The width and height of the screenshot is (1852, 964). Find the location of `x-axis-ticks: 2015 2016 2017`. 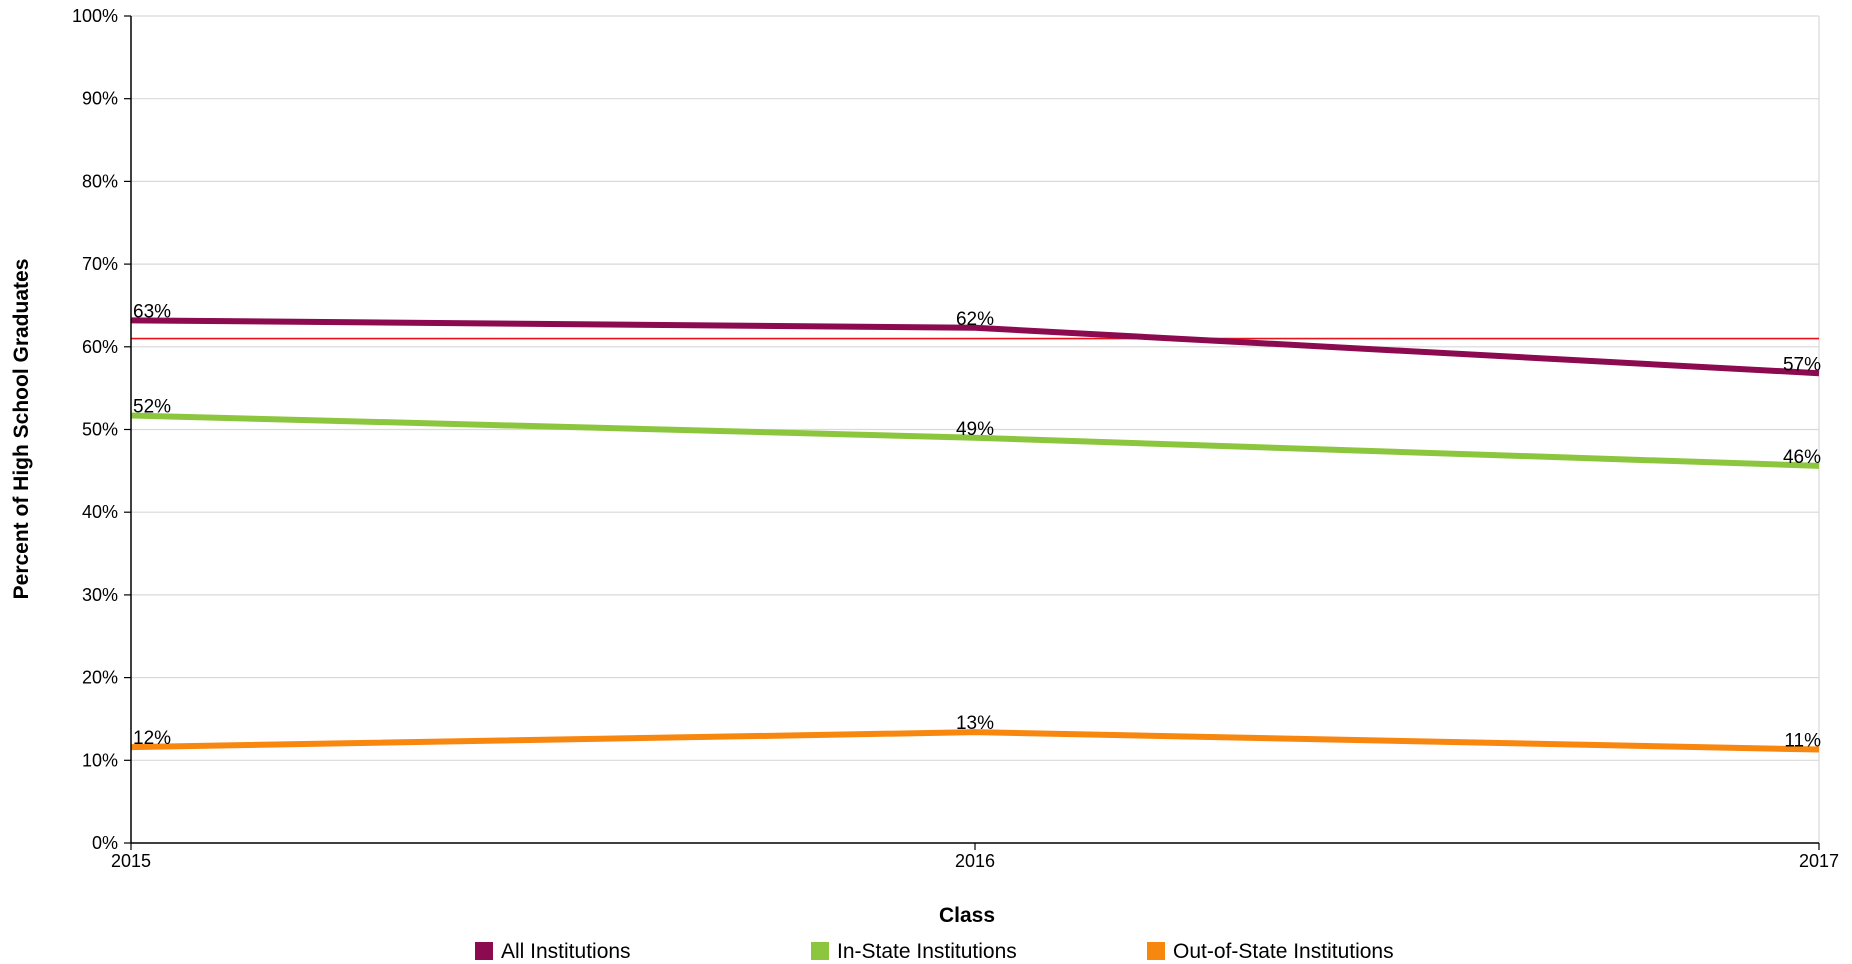

x-axis-ticks: 2015 2016 2017 is located at coordinates (975, 857).